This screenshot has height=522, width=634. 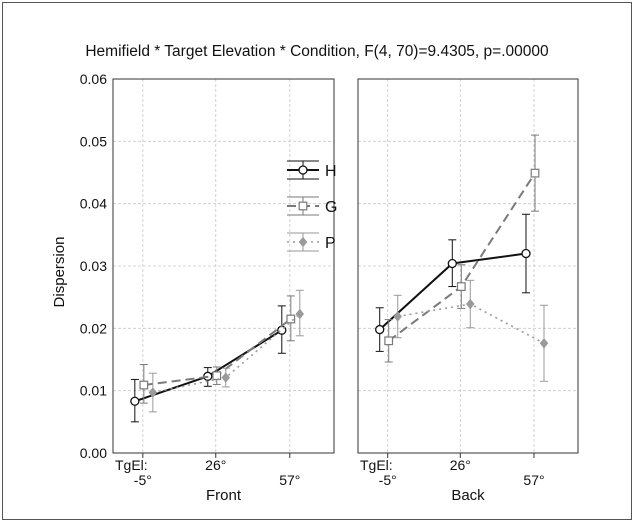 I want to click on y-tick-label: 0.02, so click(x=93, y=328).